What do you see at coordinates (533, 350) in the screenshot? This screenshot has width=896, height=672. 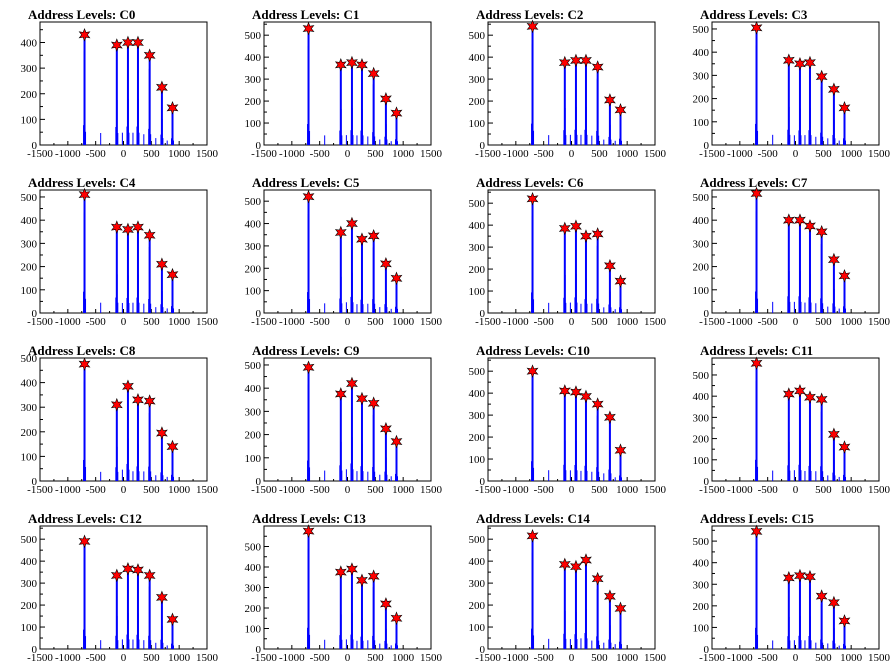 I see `chart-title: Address Levels: C10` at bounding box center [533, 350].